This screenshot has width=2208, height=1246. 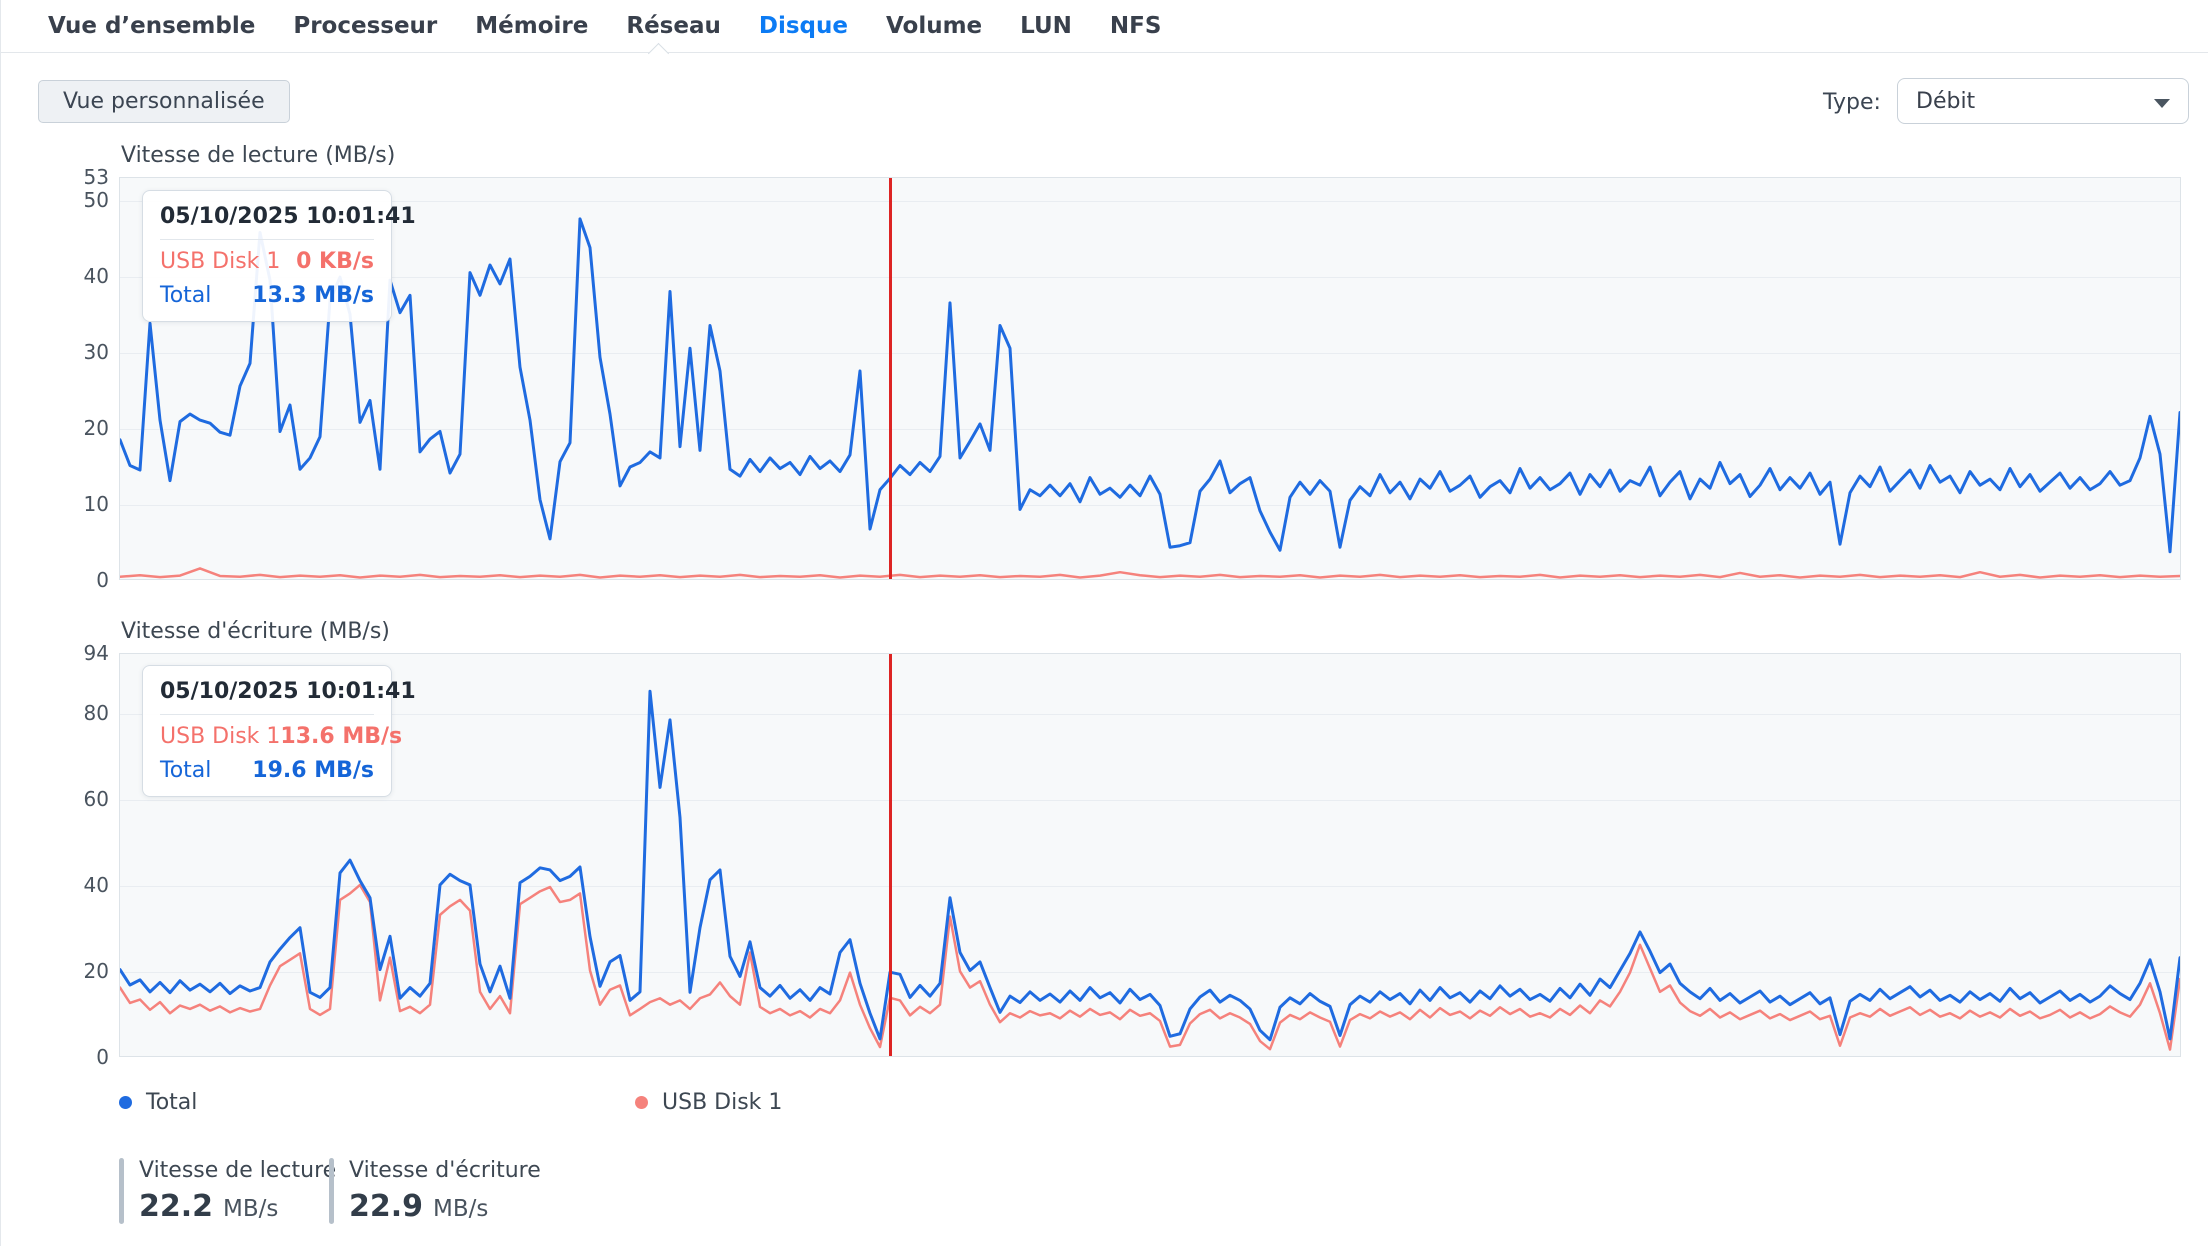 I want to click on tooltip-total-value: 19.6 MB/s, so click(x=313, y=770).